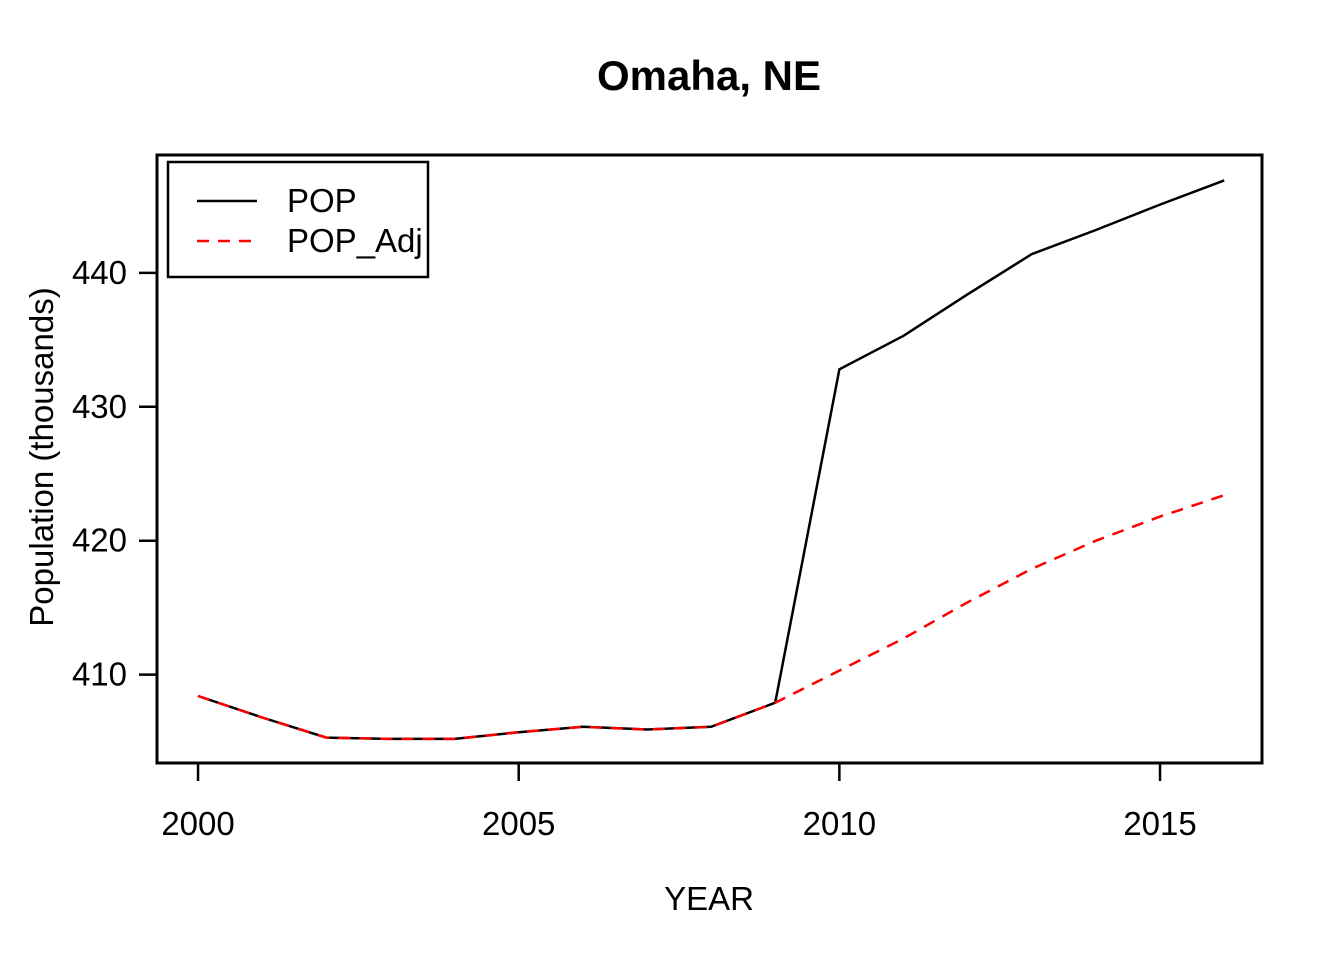 The height and width of the screenshot is (960, 1344). I want to click on legend-box, so click(298, 219).